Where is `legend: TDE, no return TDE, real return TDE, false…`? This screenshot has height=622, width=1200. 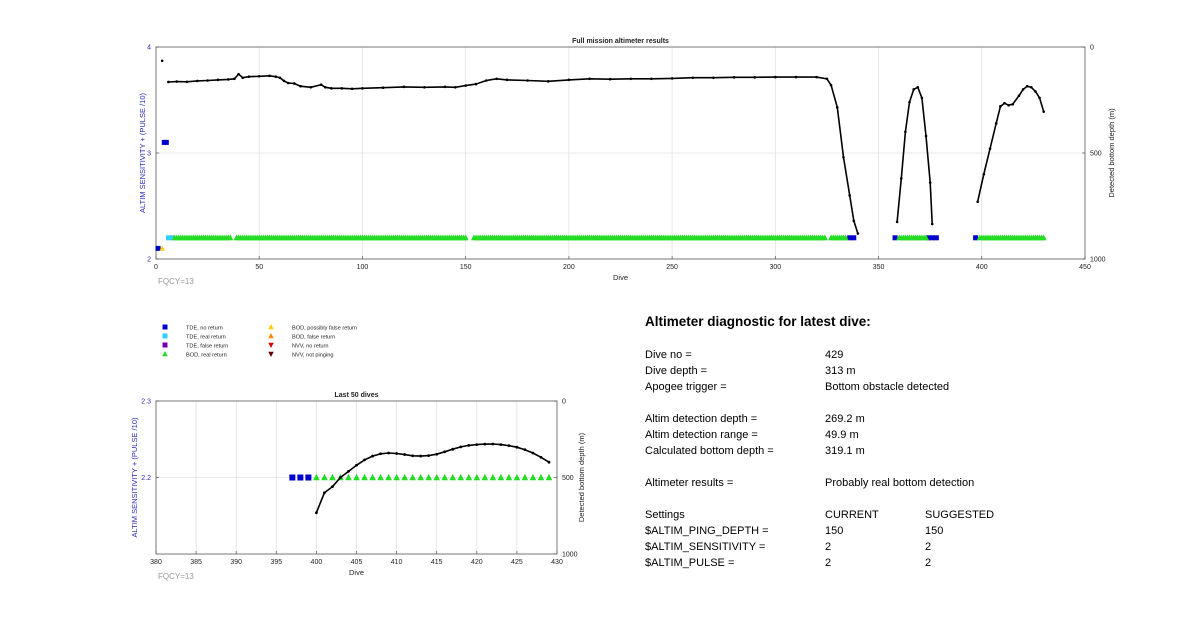 legend: TDE, no return TDE, real return TDE, false… is located at coordinates (259, 341).